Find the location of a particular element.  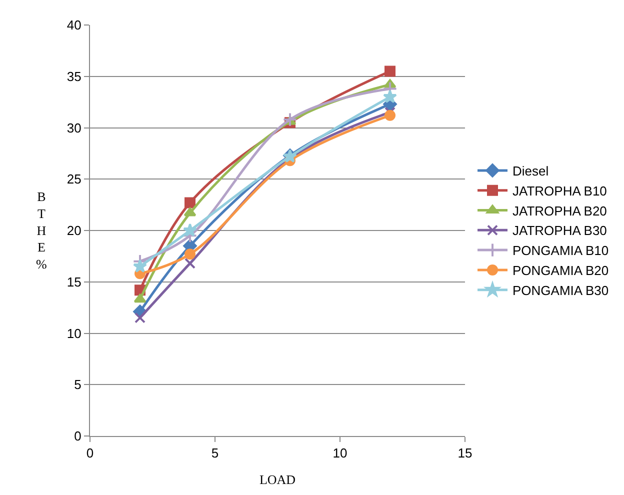

y-tick-label: 30 is located at coordinates (74, 128).